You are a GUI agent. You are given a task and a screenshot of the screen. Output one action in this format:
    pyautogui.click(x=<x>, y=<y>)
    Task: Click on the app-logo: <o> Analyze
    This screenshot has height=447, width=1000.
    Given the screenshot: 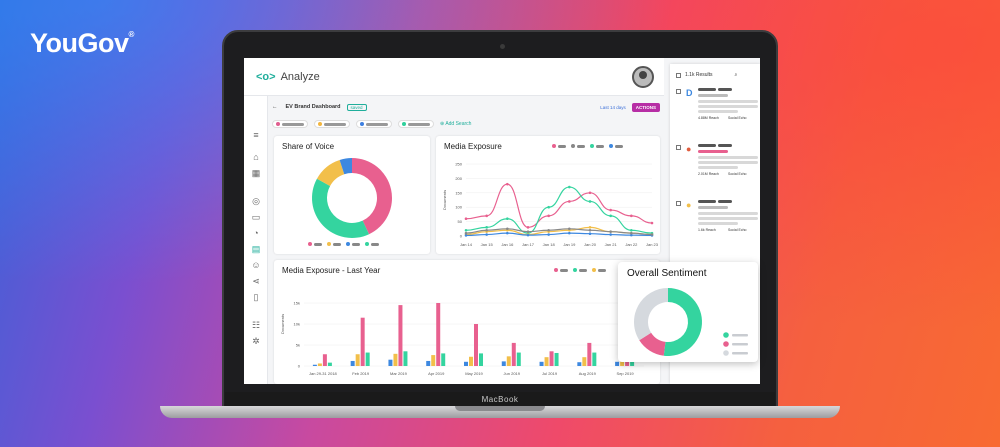 What is the action you would take?
    pyautogui.click(x=288, y=77)
    